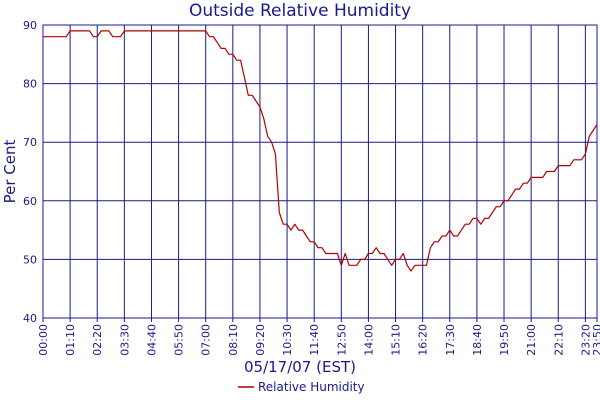 This screenshot has height=400, width=600. Describe the element at coordinates (124, 340) in the screenshot. I see `x-tick-label: 03:30` at that location.